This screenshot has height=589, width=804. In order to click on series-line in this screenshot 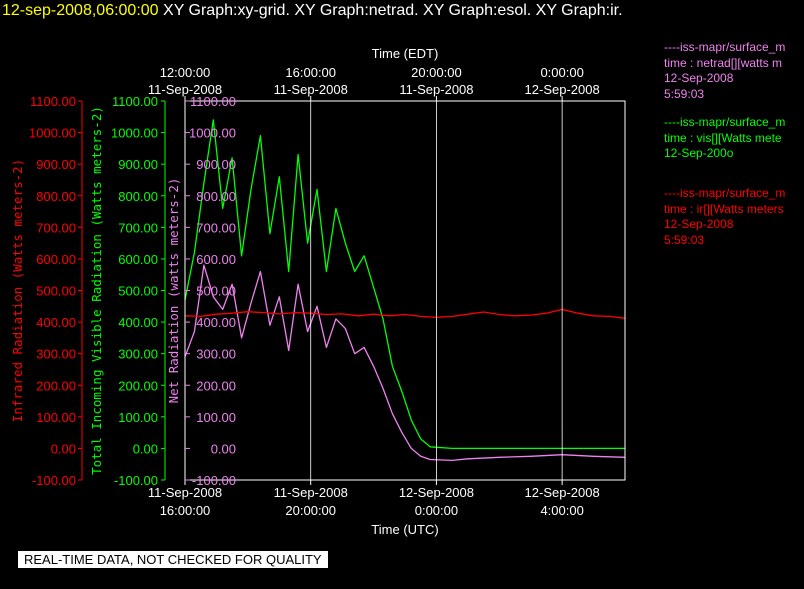, I will do `click(405, 313)`.